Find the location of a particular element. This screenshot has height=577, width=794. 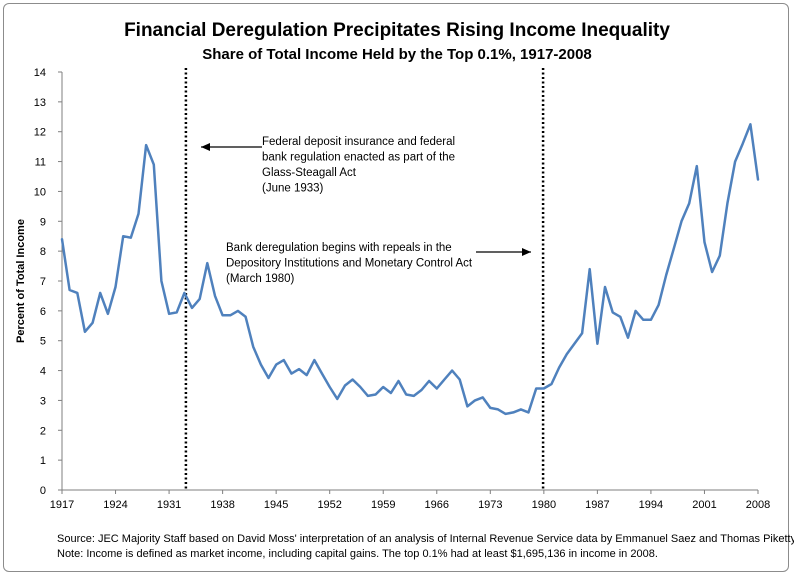

annotation-1-line-1: Federal deposit insurance and federal is located at coordinates (358, 142).